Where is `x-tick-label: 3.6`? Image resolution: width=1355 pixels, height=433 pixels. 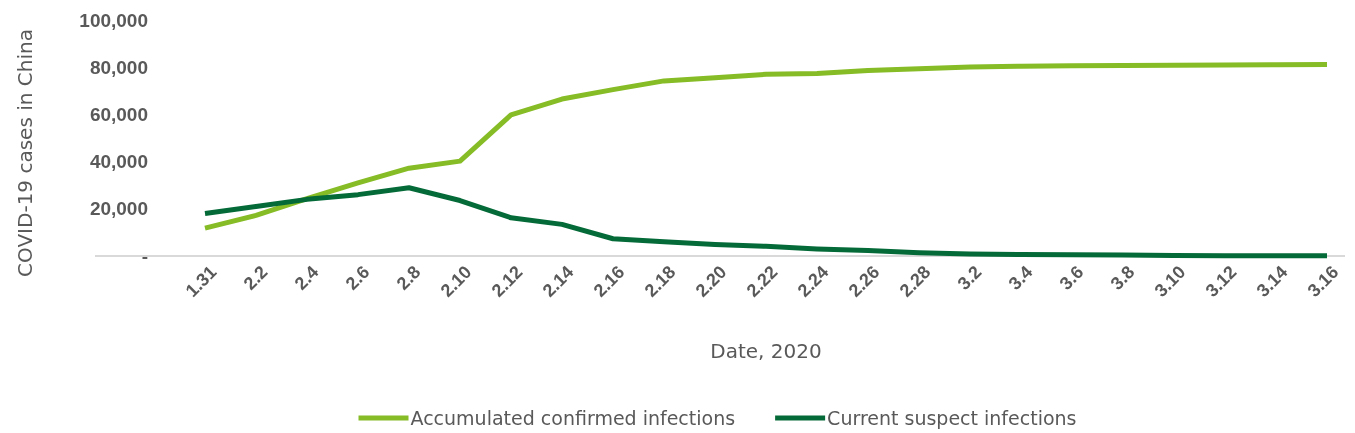 x-tick-label: 3.6 is located at coordinates (1071, 277).